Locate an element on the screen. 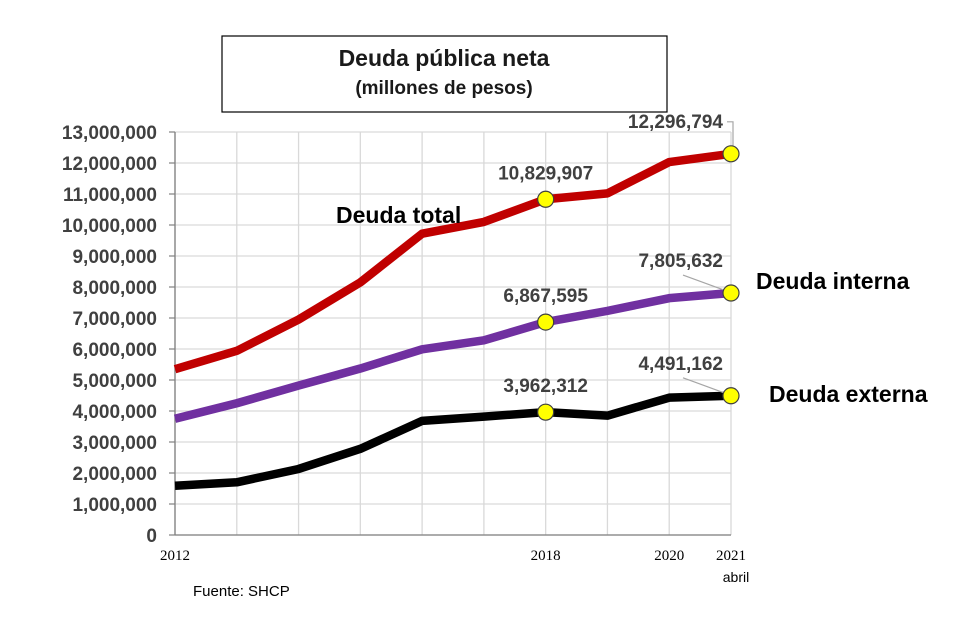 This screenshot has width=980, height=629. chart-subtitle: (millones de pesos) is located at coordinates (443, 88).